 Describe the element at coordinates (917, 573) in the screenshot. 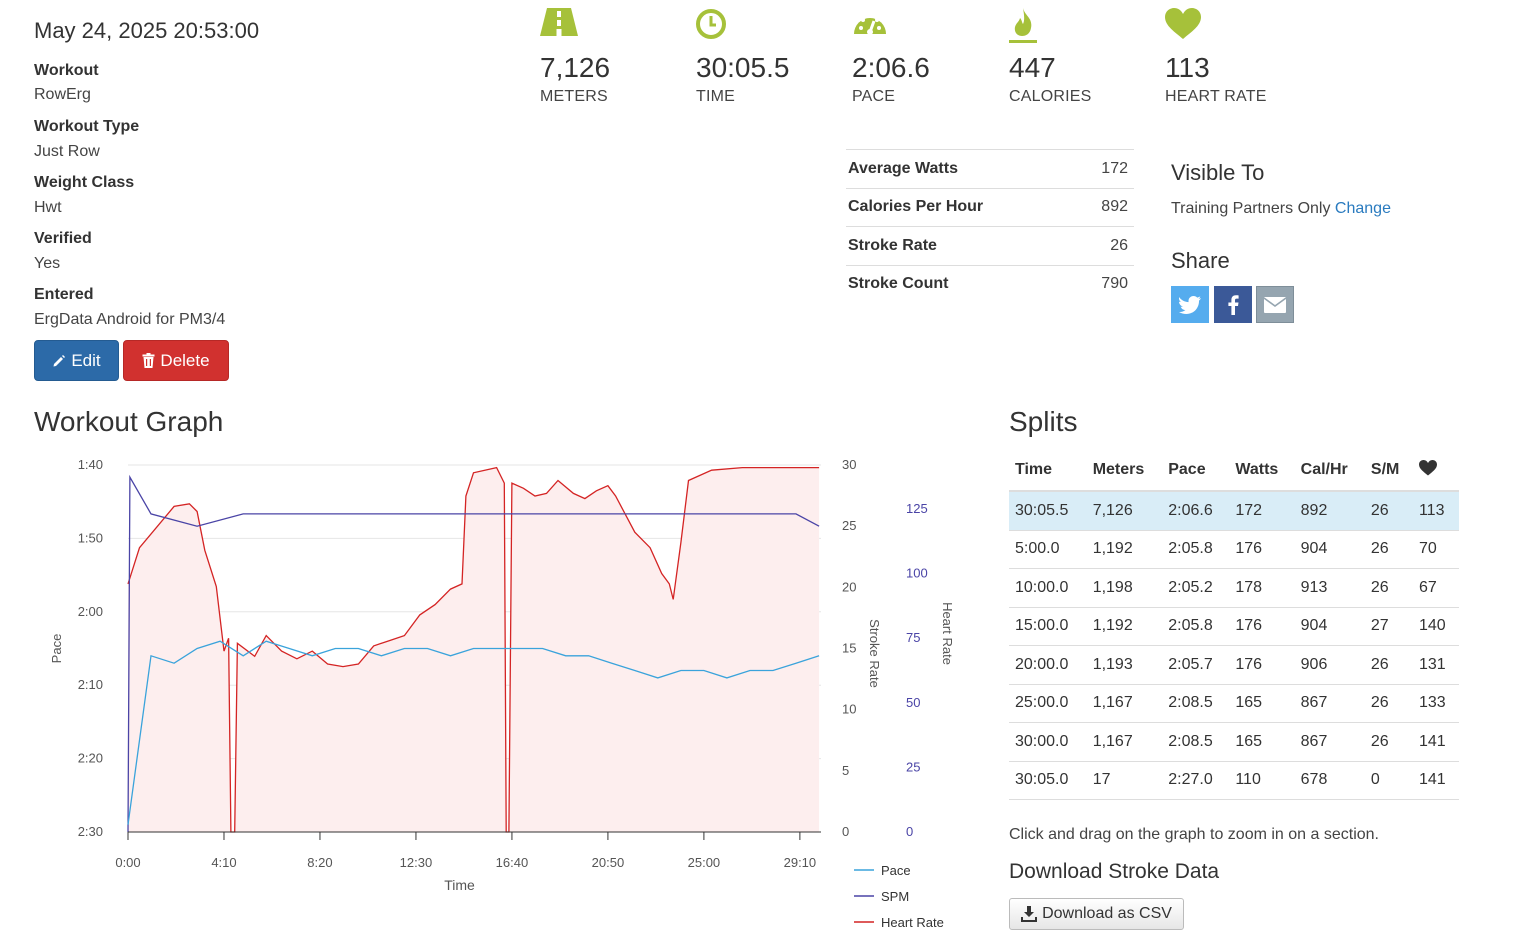

I see `heart-rate-tick-label: 100` at that location.